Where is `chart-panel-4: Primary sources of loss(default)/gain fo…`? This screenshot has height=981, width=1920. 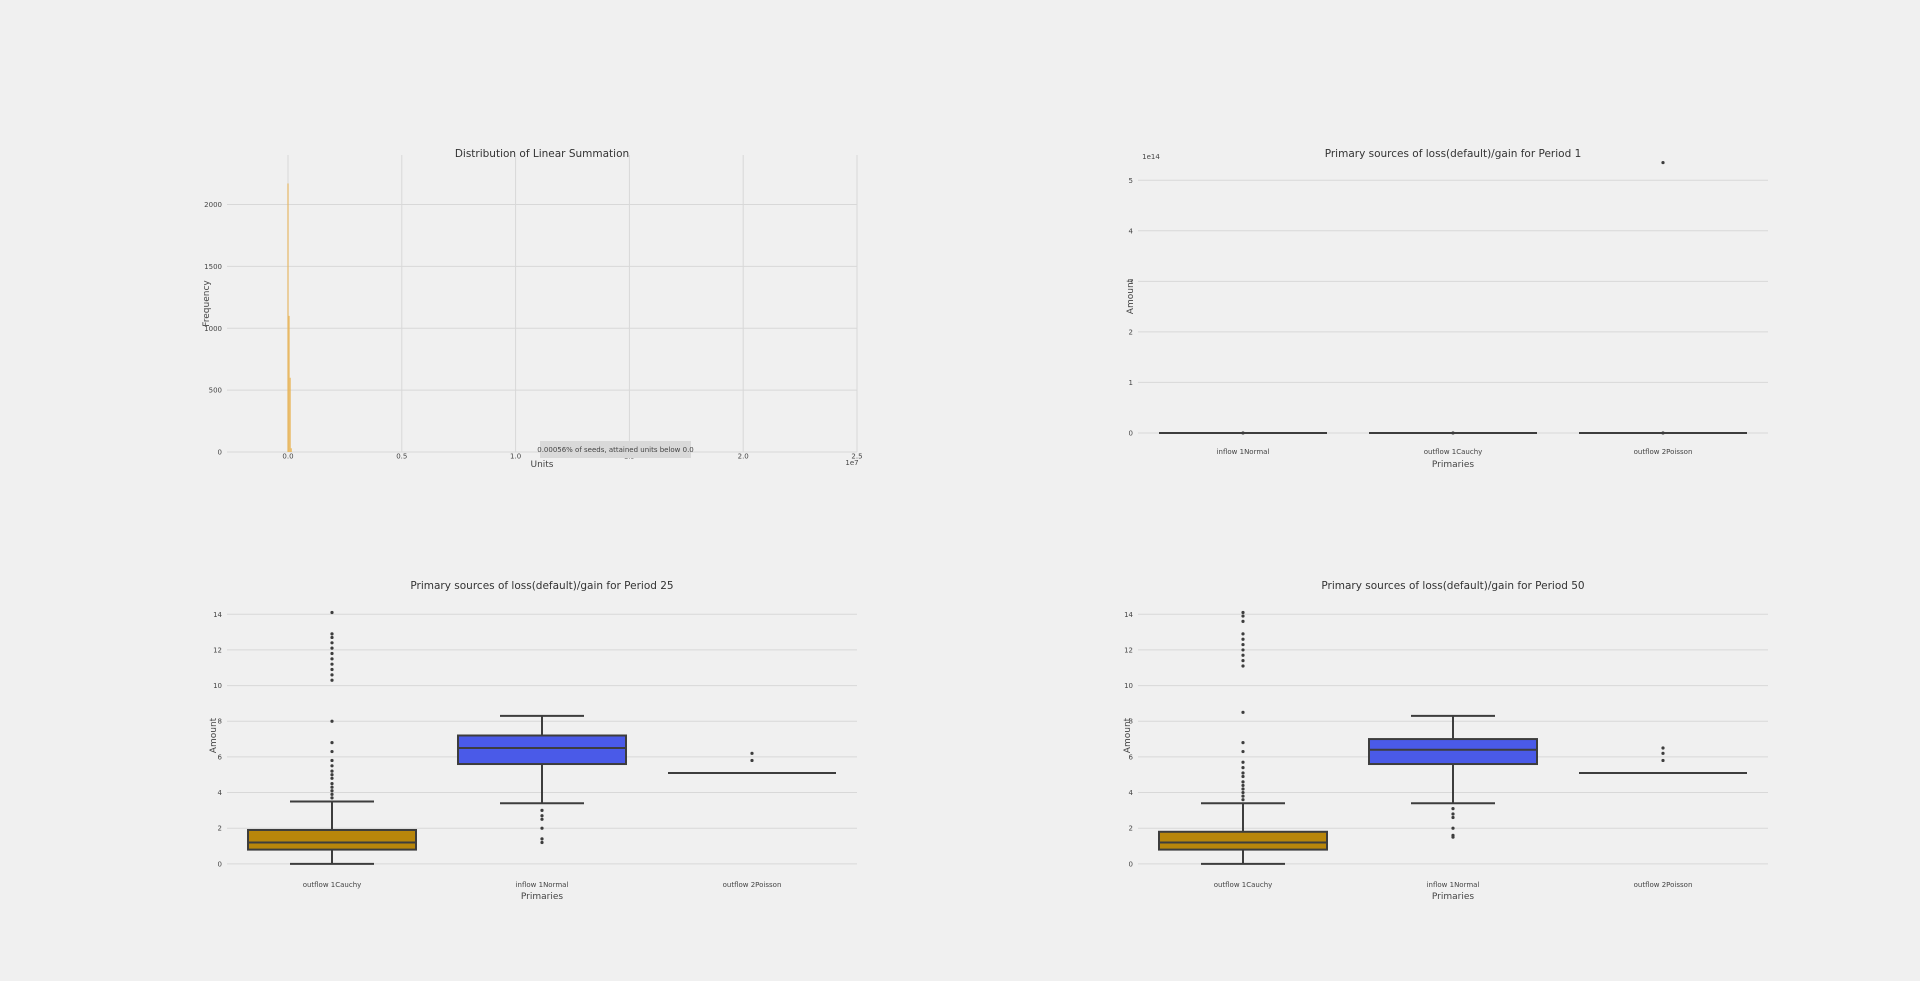
chart-panel-4: Primary sources of loss(default)/gain fo… is located at coordinates (1445, 741).